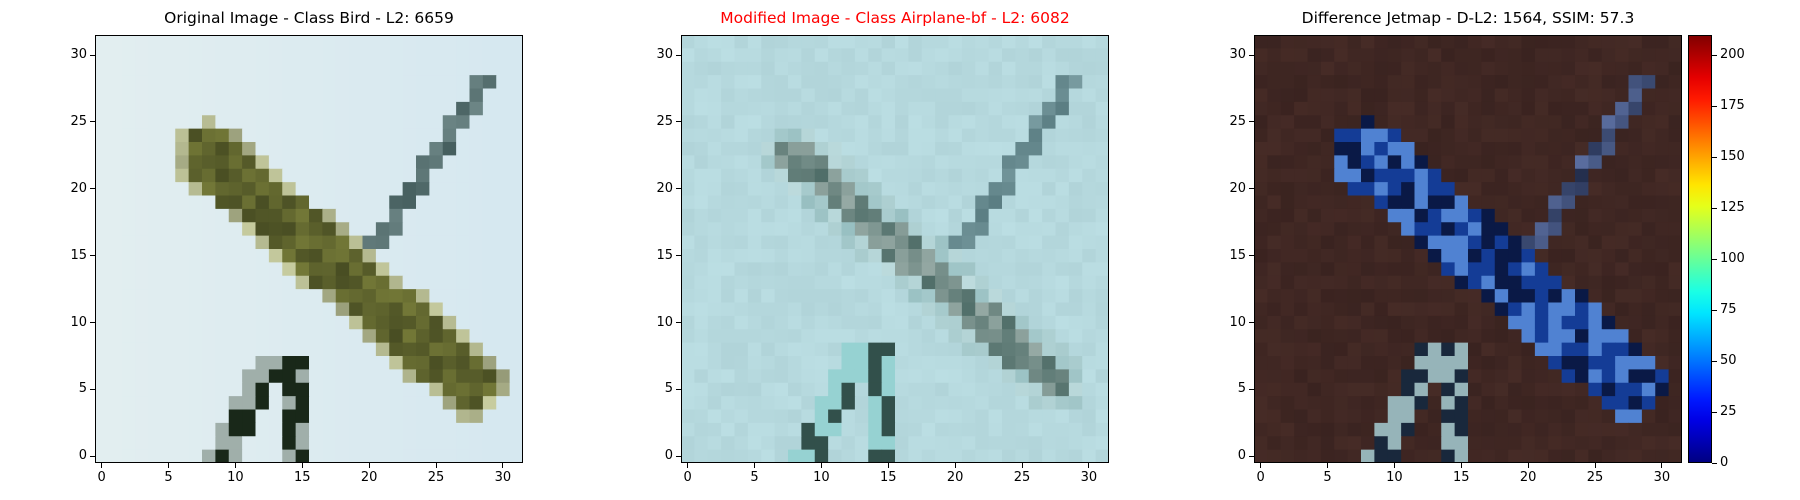 The image size is (1800, 500). What do you see at coordinates (754, 477) in the screenshot?
I see `x-tick-label: 5` at bounding box center [754, 477].